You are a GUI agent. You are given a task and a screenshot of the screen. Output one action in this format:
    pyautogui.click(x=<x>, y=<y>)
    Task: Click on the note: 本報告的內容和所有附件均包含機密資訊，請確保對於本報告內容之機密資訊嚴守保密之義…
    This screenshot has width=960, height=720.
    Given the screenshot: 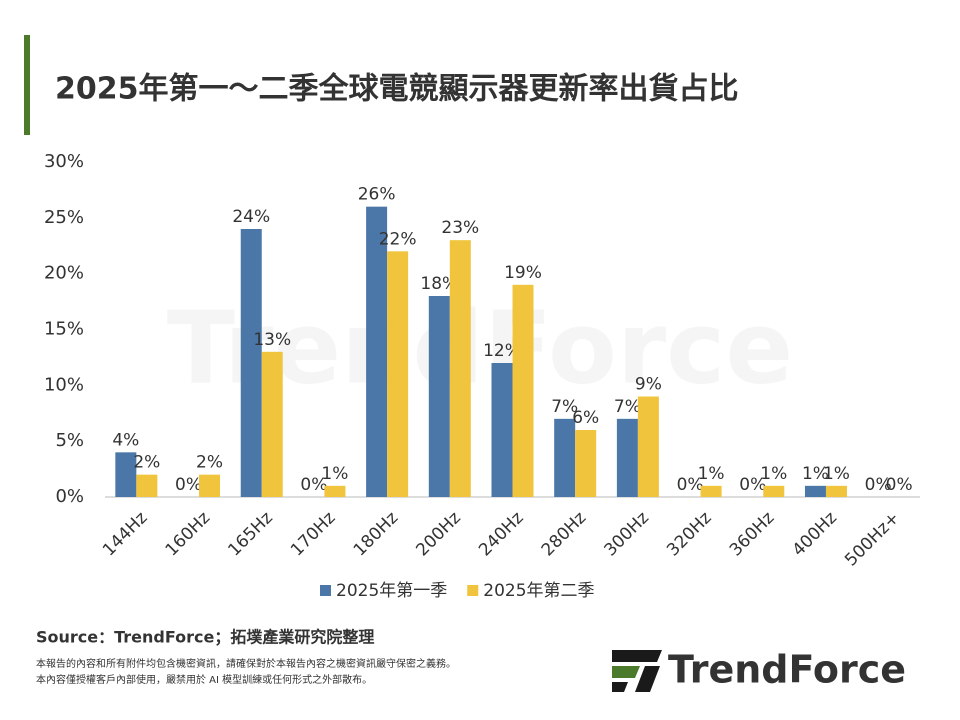 What is the action you would take?
    pyautogui.click(x=246, y=663)
    